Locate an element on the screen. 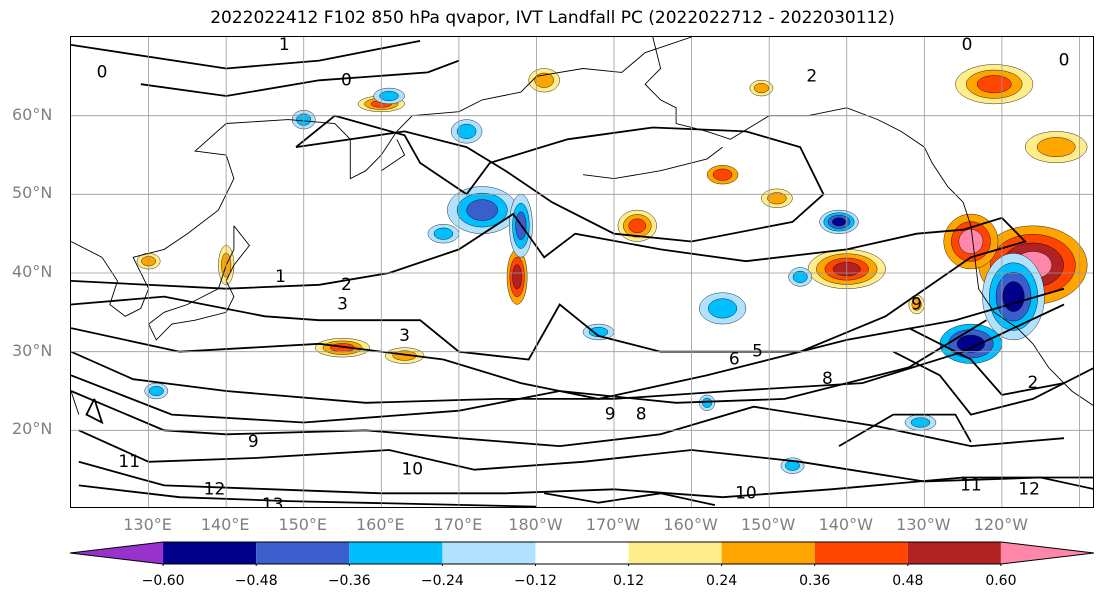  colorbar-tick-label: 0.60 is located at coordinates (1001, 581).